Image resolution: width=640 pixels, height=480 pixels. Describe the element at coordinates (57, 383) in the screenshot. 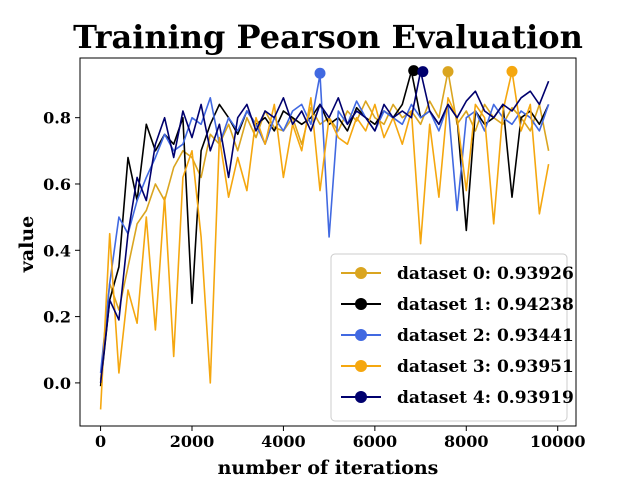

I see `y-tick-label: 0.0` at that location.